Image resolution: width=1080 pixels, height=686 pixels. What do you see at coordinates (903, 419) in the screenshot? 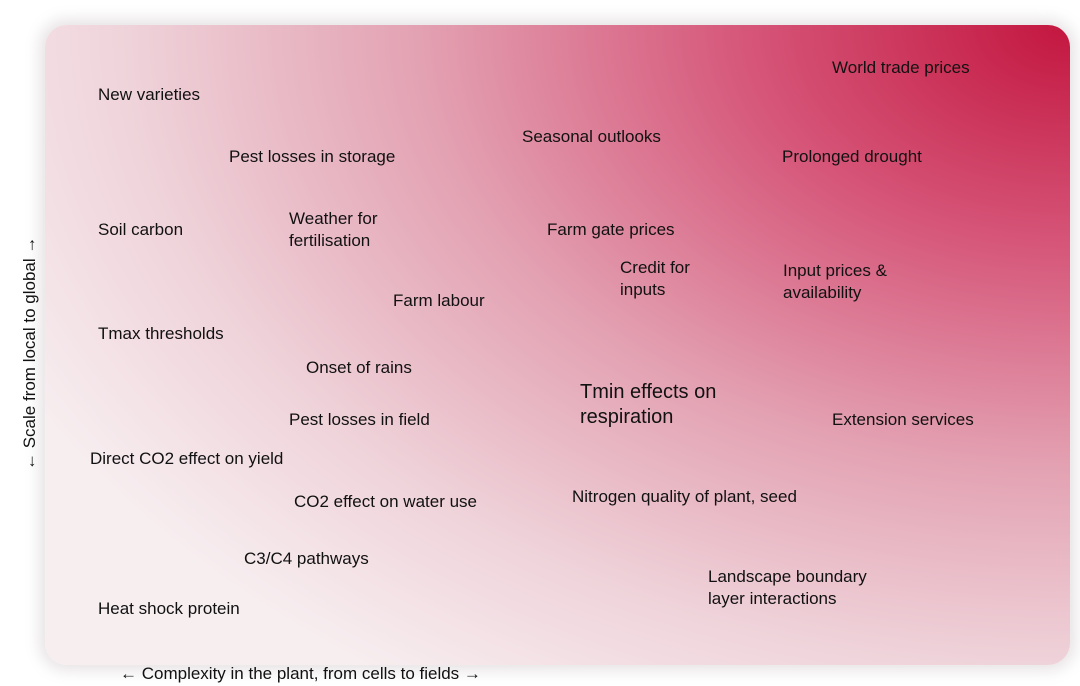
I see `factor-label: Extension services` at bounding box center [903, 419].